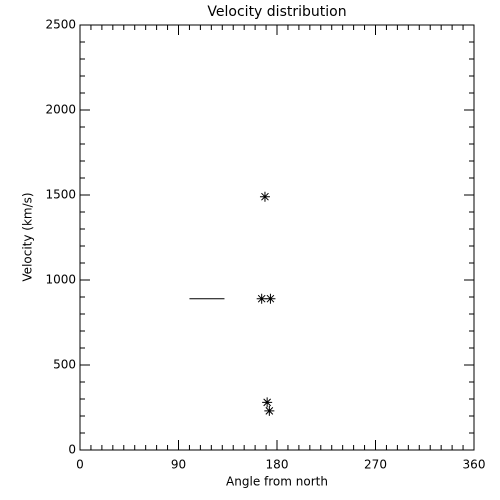 The width and height of the screenshot is (500, 500). I want to click on x-tick-label: 0, so click(80, 465).